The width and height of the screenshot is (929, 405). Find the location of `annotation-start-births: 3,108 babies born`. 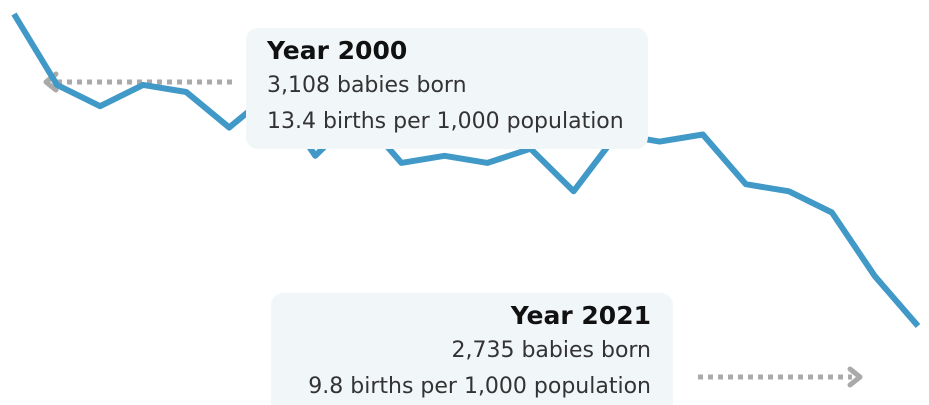

annotation-start-births: 3,108 babies born is located at coordinates (367, 85).